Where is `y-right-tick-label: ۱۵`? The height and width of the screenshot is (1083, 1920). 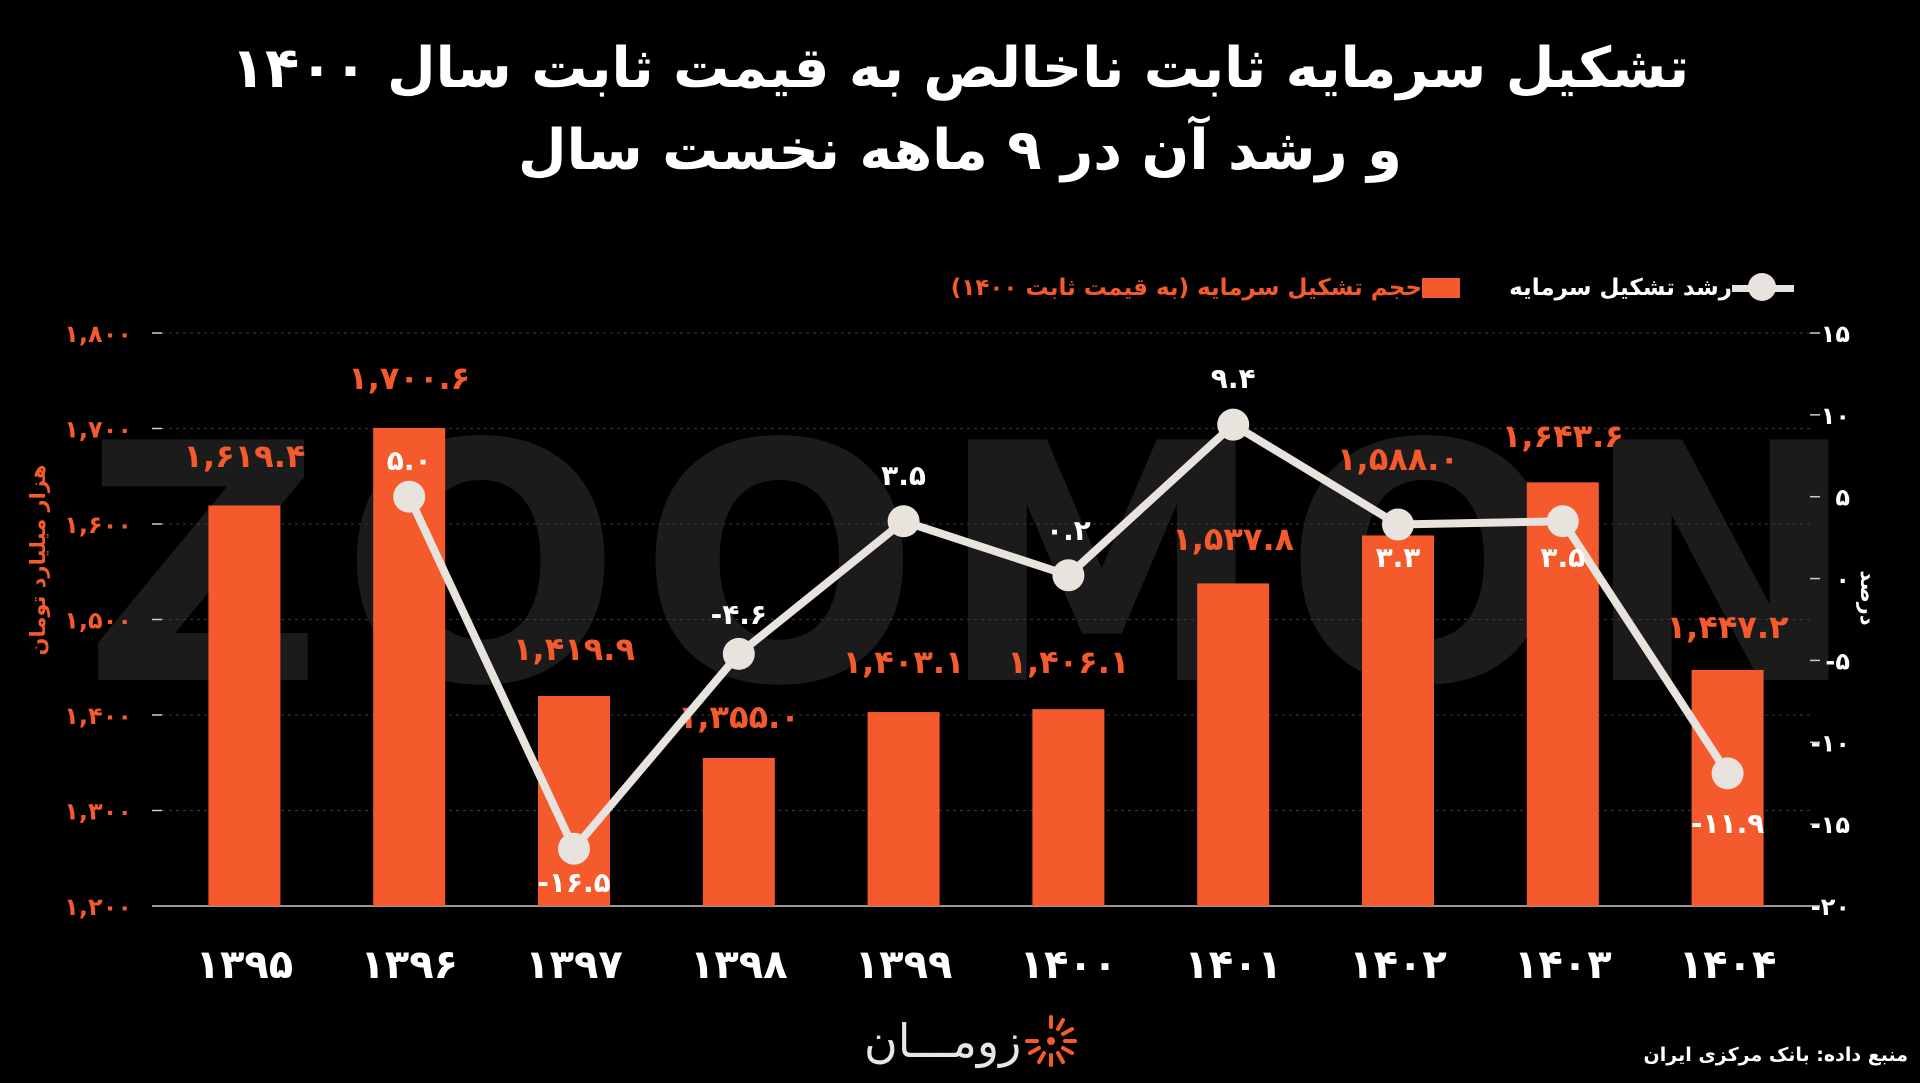 y-right-tick-label: ۱۵ is located at coordinates (1835, 334).